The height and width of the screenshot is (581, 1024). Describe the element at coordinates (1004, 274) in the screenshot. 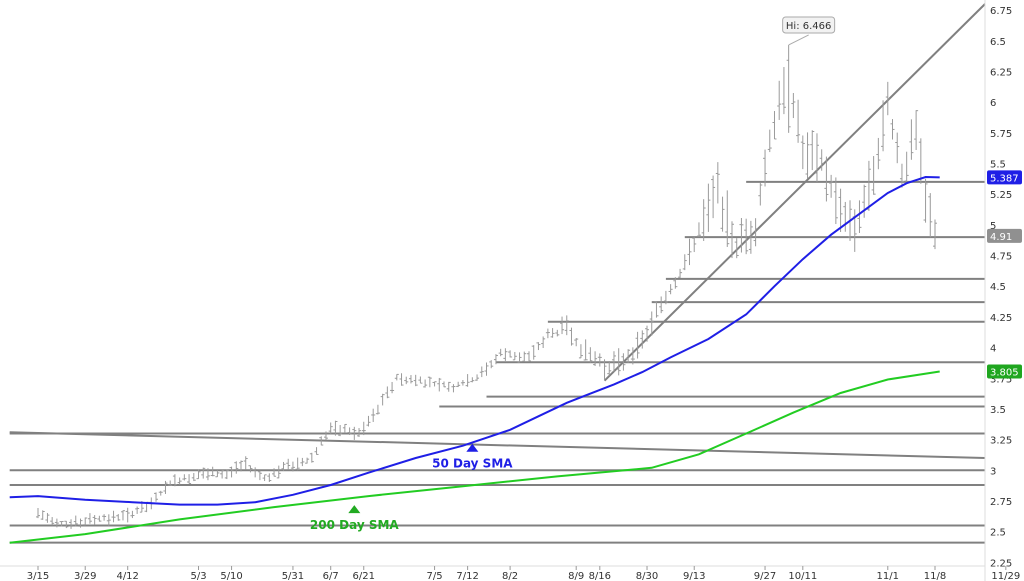

I see `price-labels: 5.387 4.91 3.805` at that location.